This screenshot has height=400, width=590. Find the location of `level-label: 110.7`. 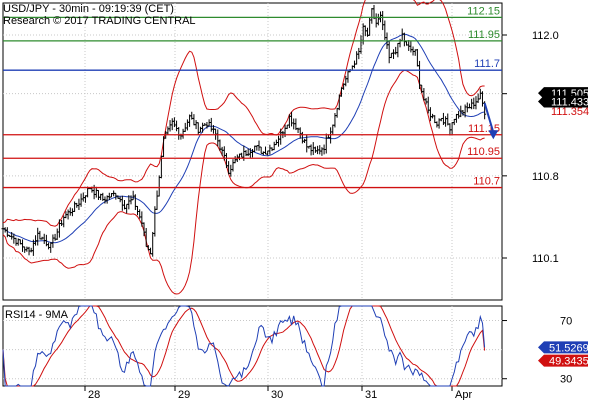

level-label: 110.7 is located at coordinates (486, 182).